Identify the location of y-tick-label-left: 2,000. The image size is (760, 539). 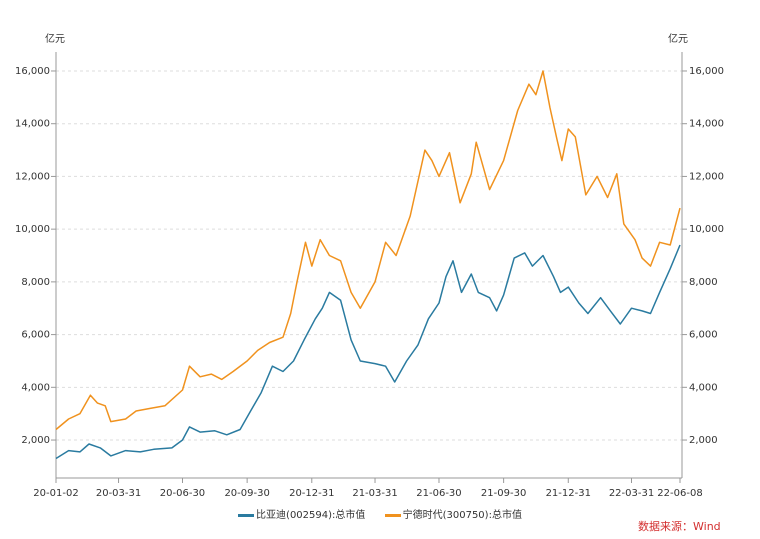
(35, 440).